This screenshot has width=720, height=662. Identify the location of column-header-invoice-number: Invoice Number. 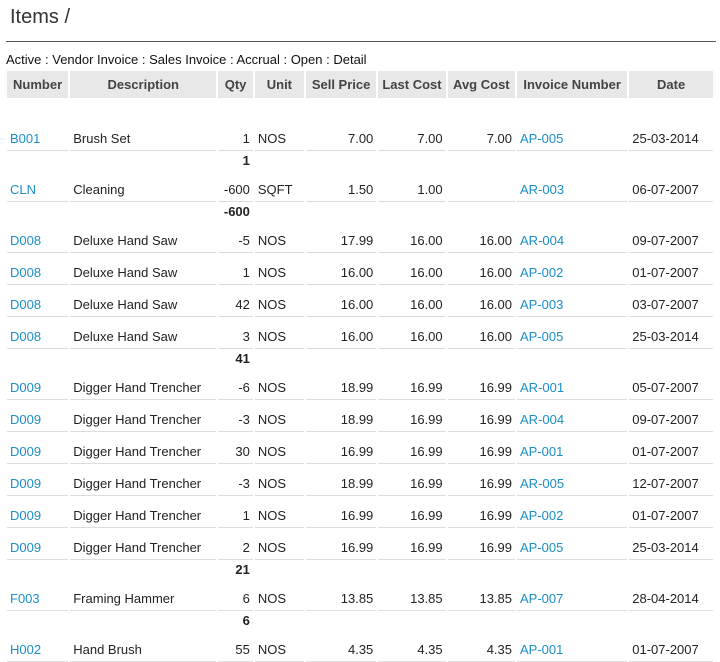
(572, 84).